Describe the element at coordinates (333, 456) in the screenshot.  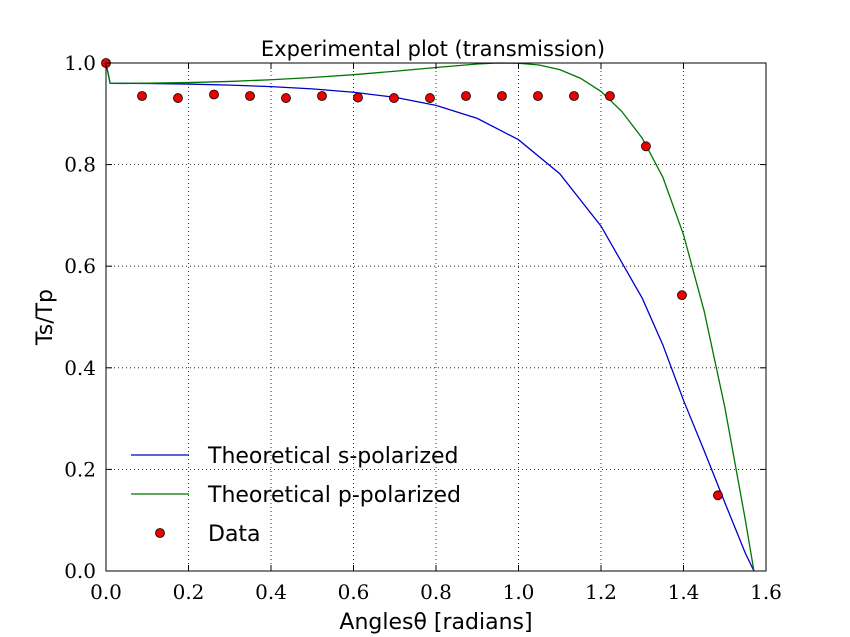
I see `legend-label: Theoretical s-polarized` at that location.